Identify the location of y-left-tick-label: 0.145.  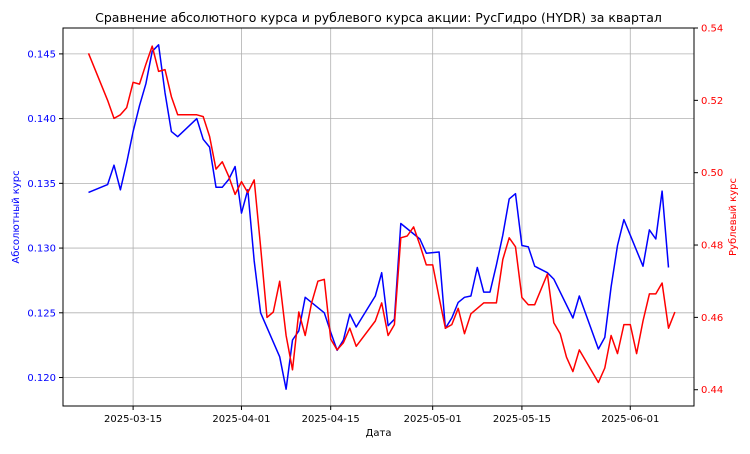
(41, 54).